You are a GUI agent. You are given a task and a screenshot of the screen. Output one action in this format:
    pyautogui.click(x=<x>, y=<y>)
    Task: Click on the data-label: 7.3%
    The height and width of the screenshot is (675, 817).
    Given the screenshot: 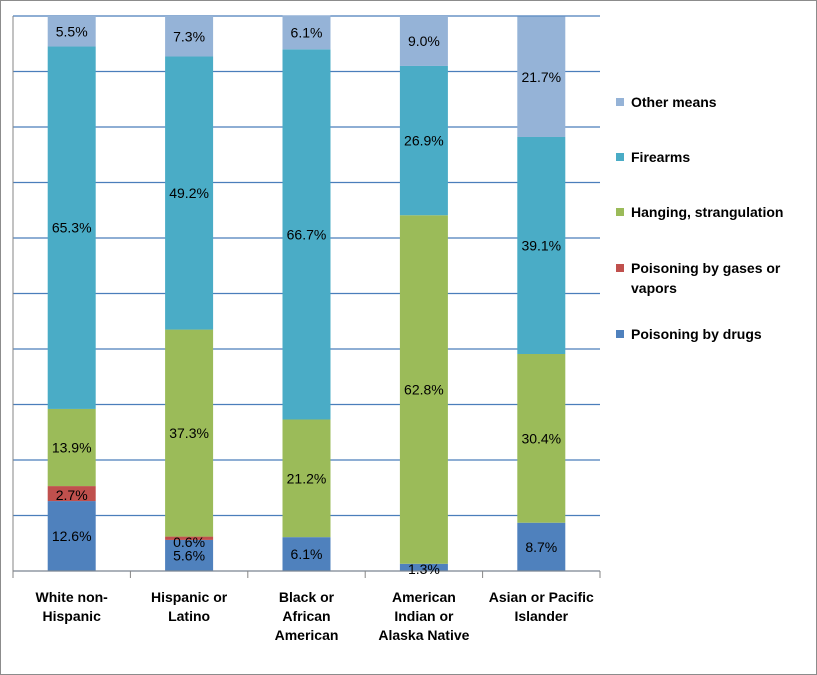 What is the action you would take?
    pyautogui.click(x=189, y=36)
    